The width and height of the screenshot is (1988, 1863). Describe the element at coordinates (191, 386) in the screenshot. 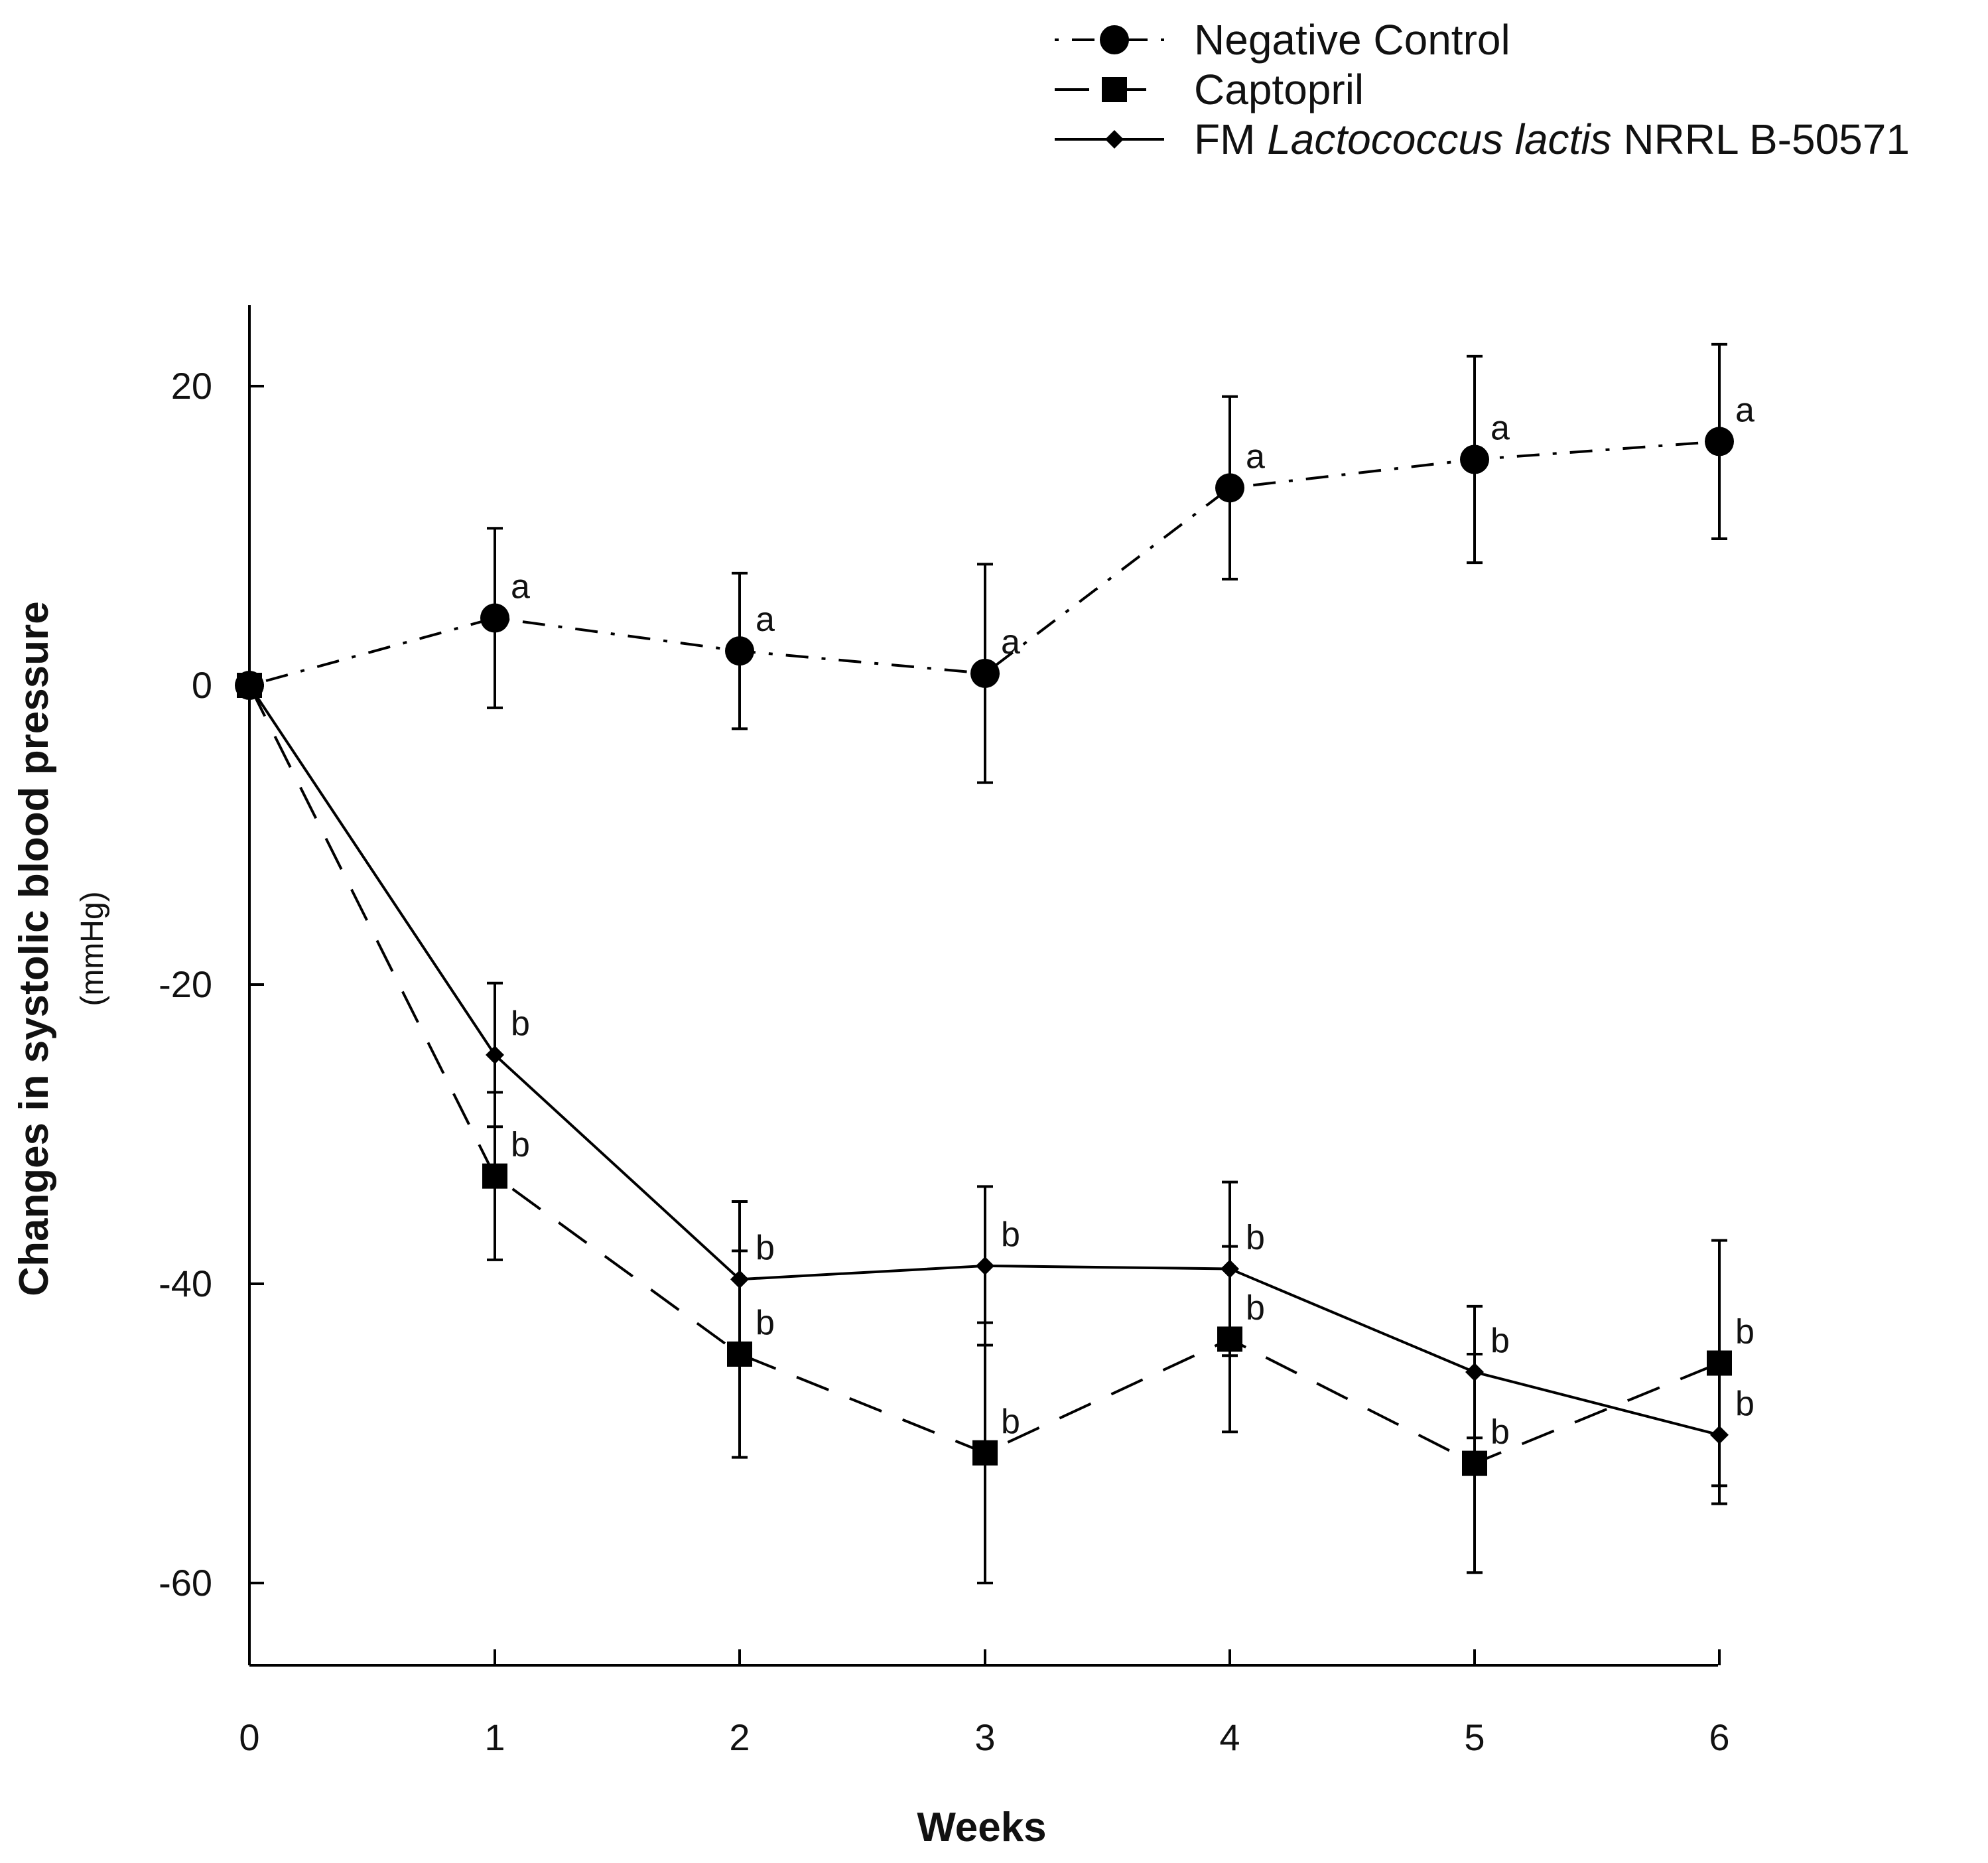

I see `y-tick-label: 20` at that location.